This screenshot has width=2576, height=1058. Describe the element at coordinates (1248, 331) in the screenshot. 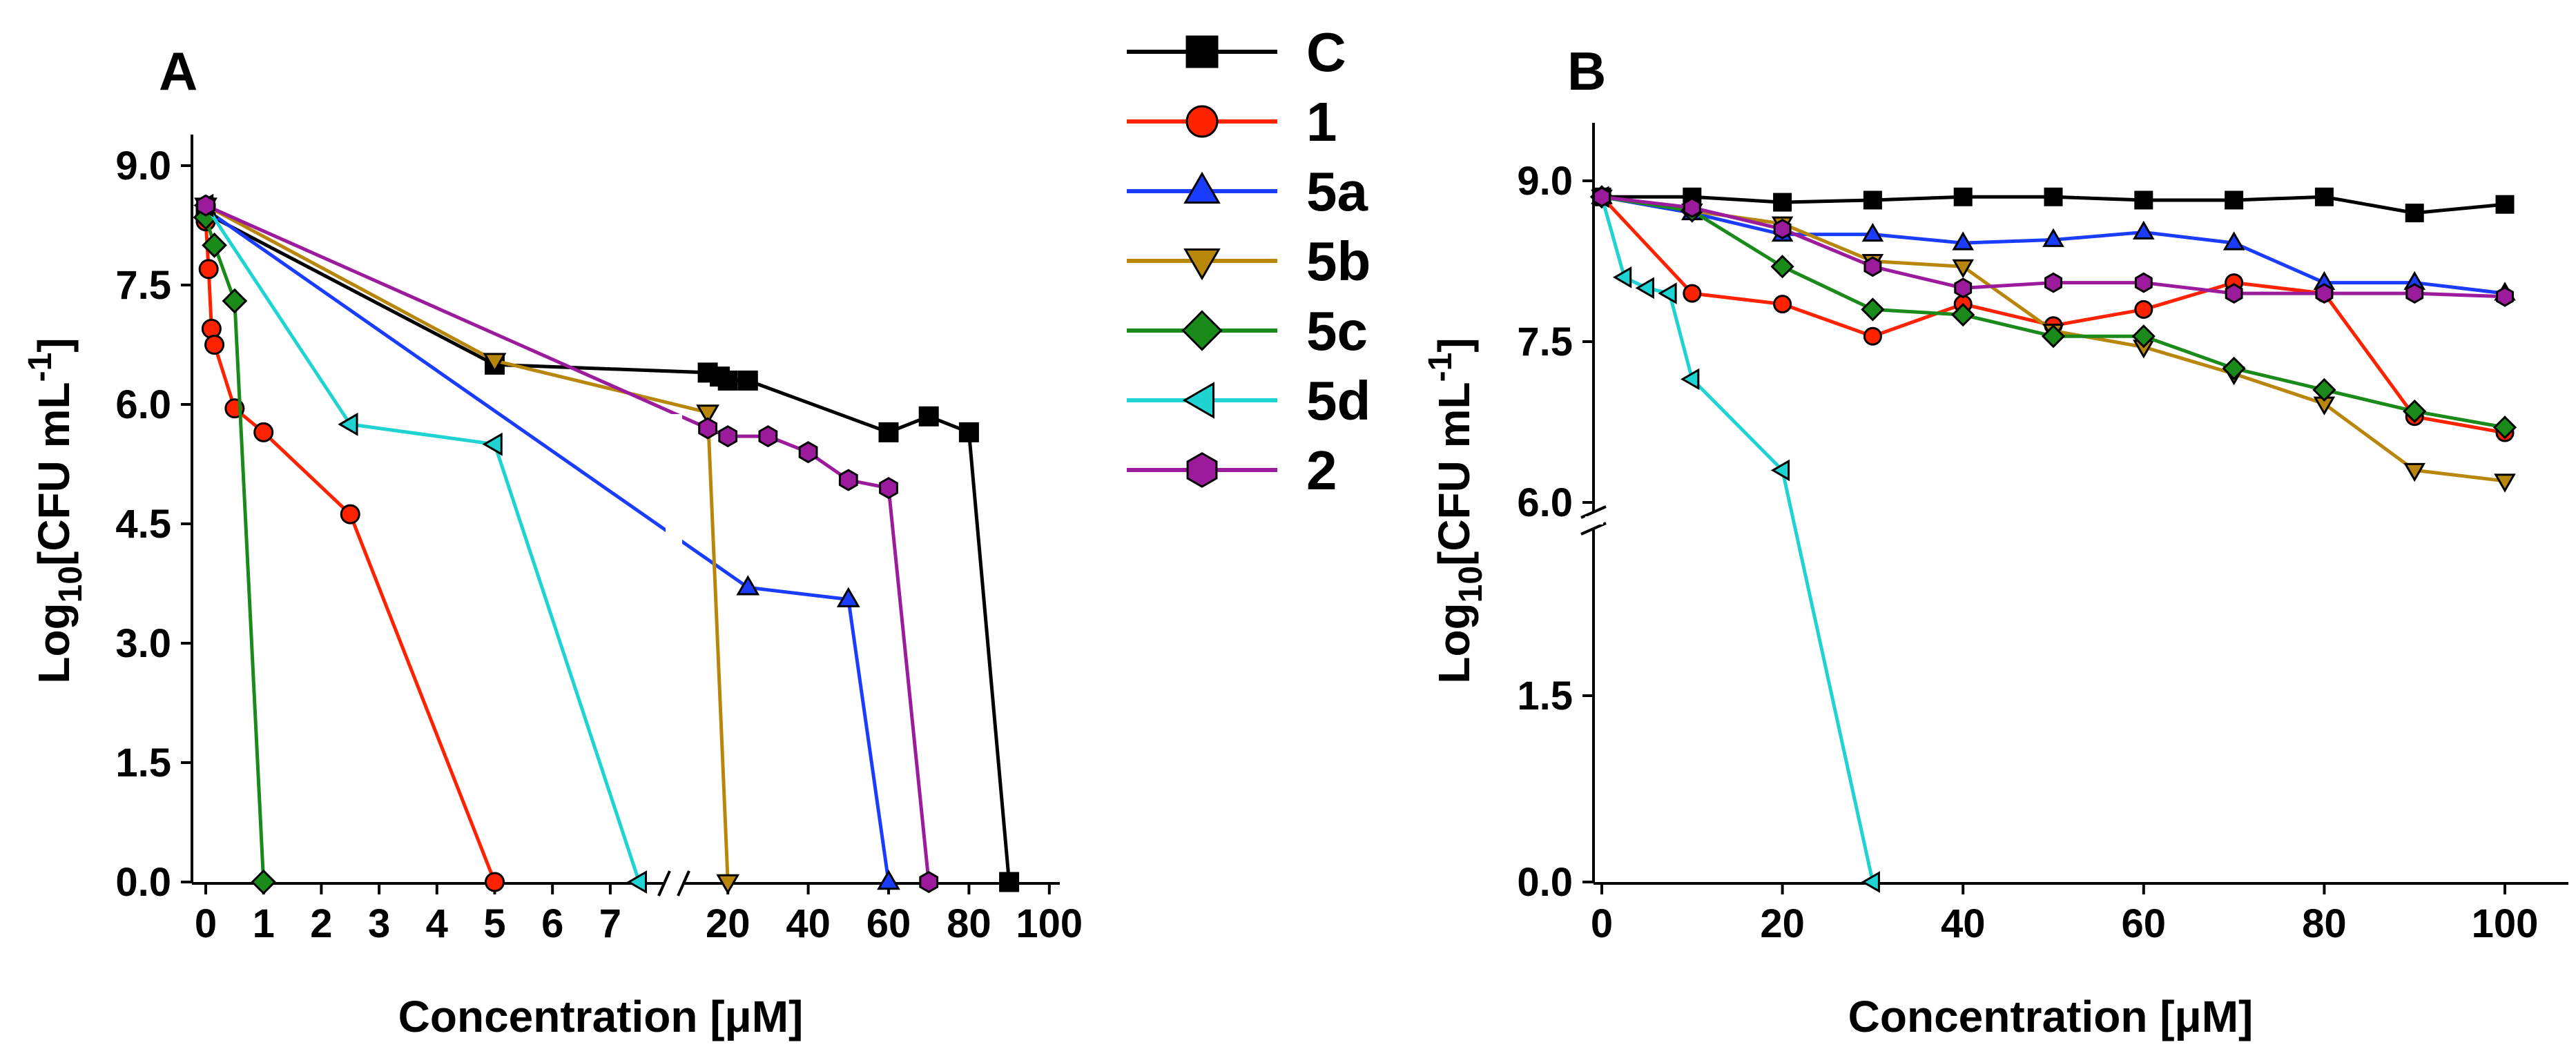

I see `legend-item-5c: 5c` at that location.